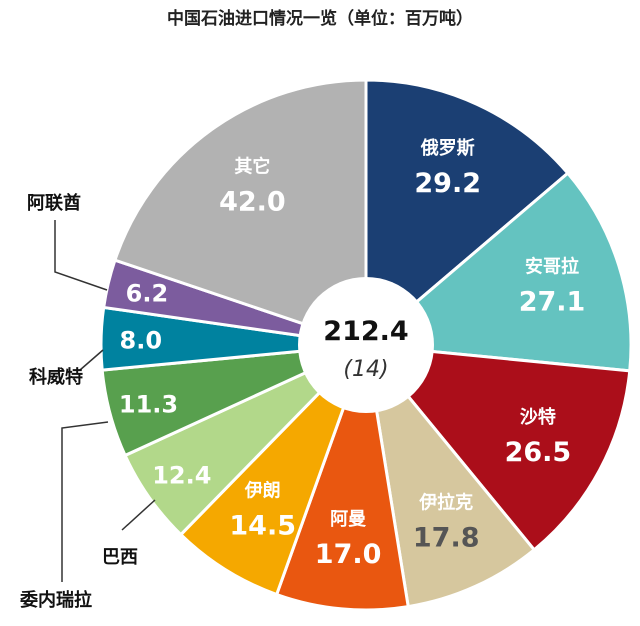 The image size is (640, 626). I want to click on center-total: 212.4, so click(365, 331).